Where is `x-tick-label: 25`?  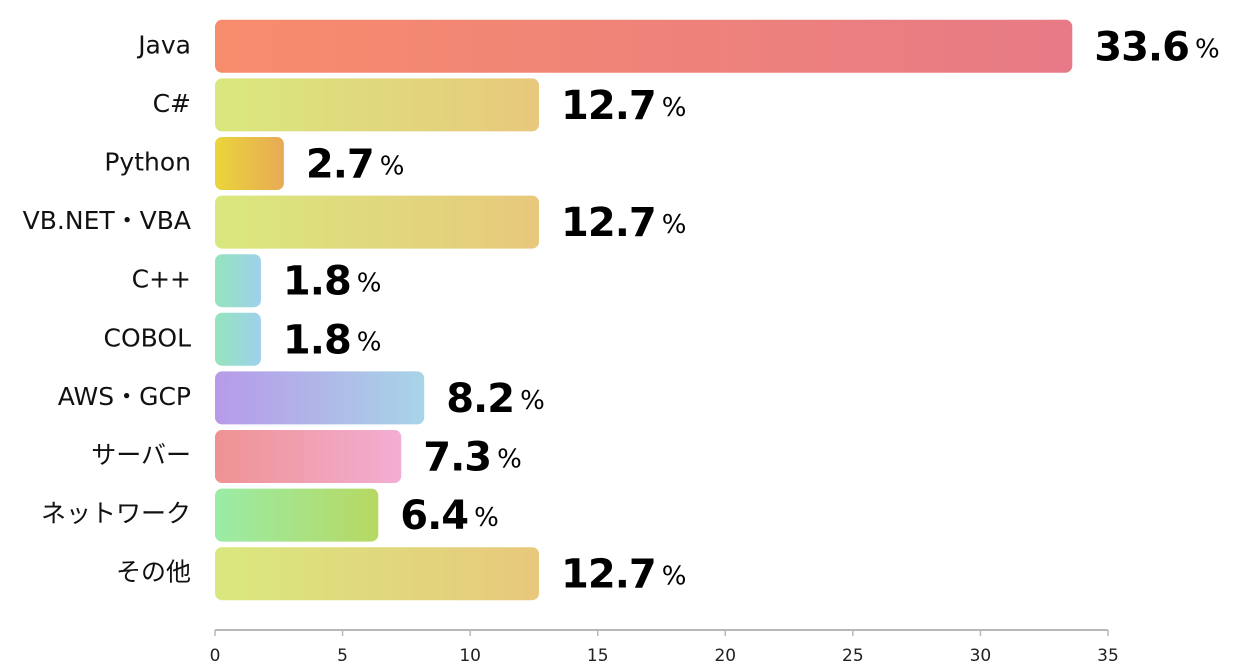 x-tick-label: 25 is located at coordinates (853, 656).